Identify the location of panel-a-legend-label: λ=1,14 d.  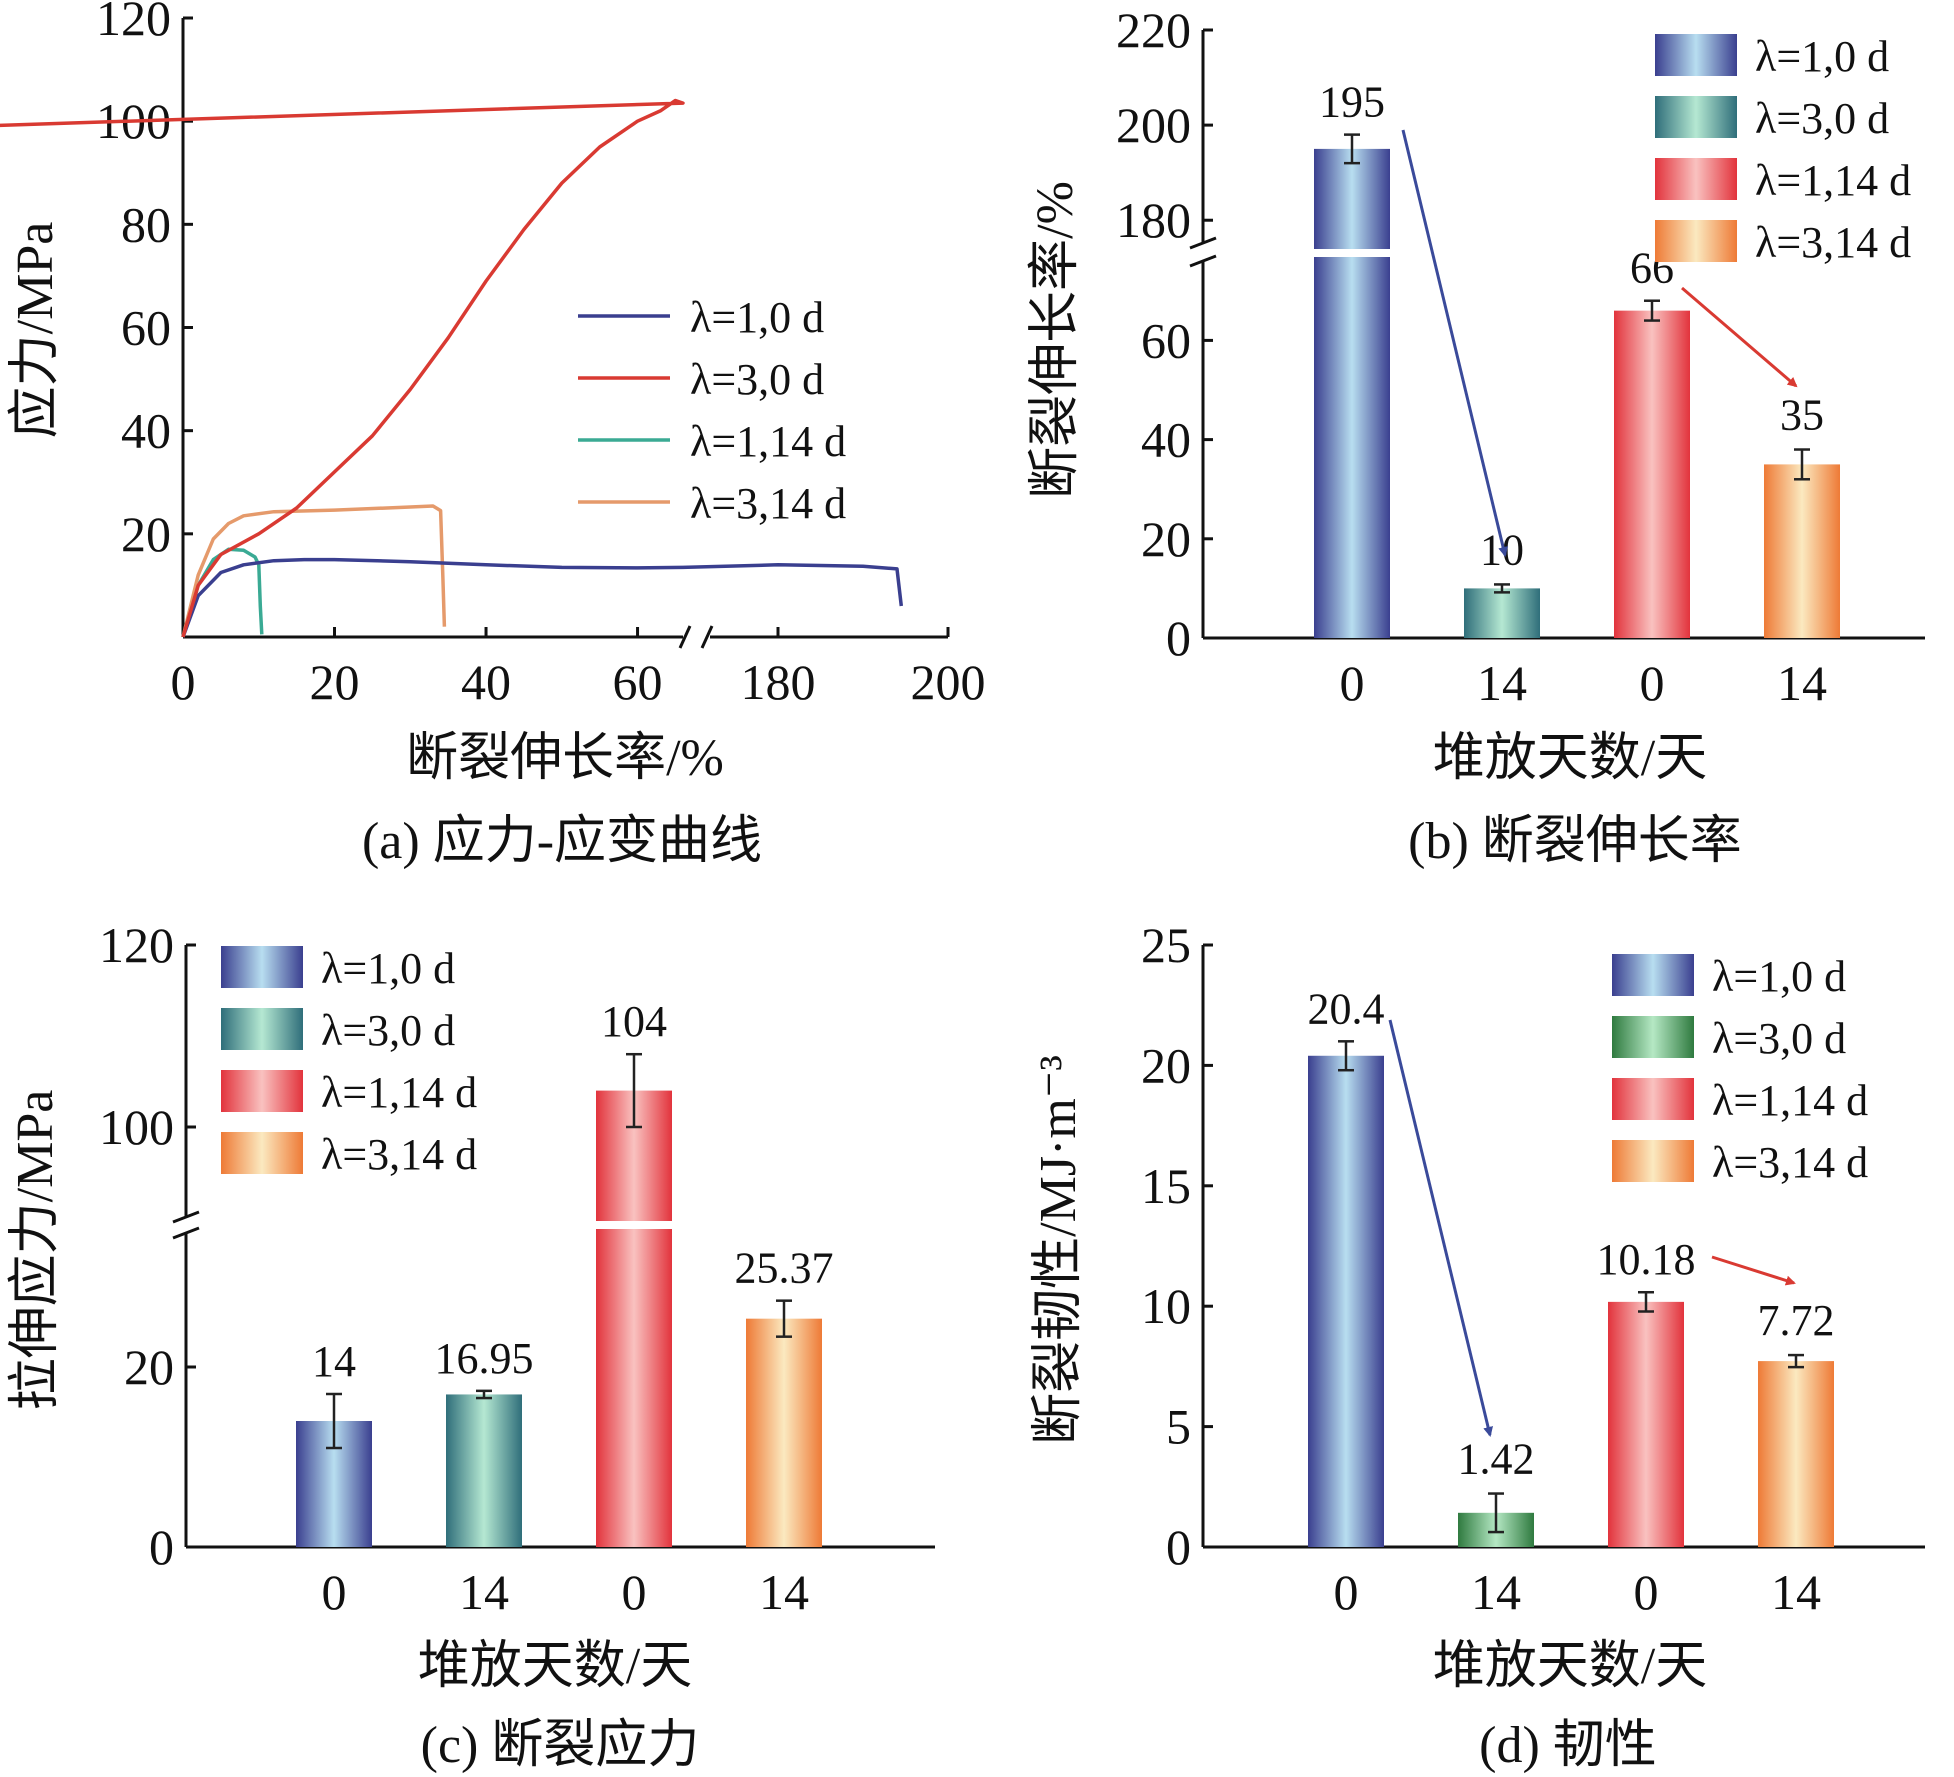
(768, 441).